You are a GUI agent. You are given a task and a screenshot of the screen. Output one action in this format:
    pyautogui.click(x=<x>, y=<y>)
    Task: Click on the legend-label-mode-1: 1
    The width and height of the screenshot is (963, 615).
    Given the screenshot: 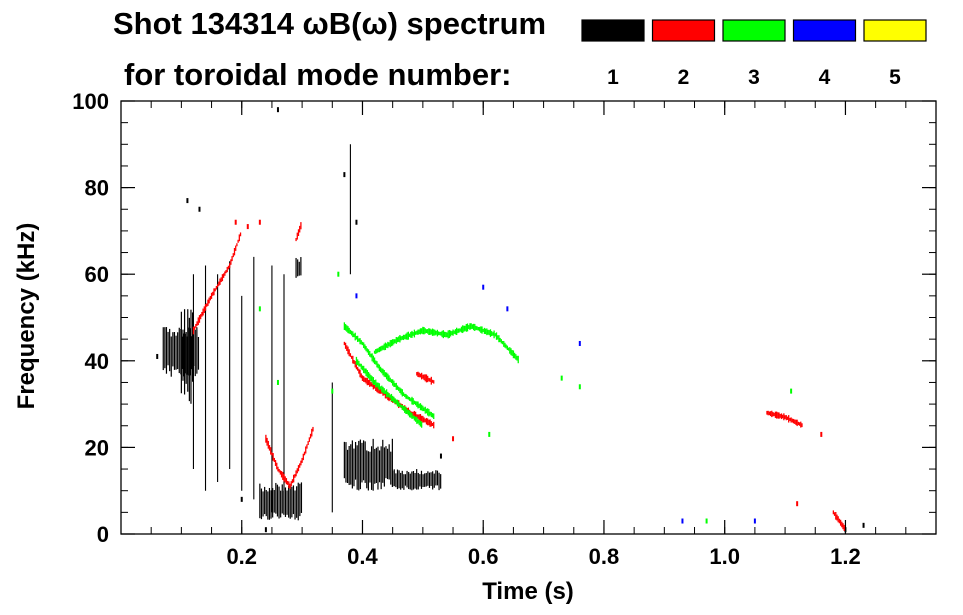 What is the action you would take?
    pyautogui.click(x=613, y=77)
    